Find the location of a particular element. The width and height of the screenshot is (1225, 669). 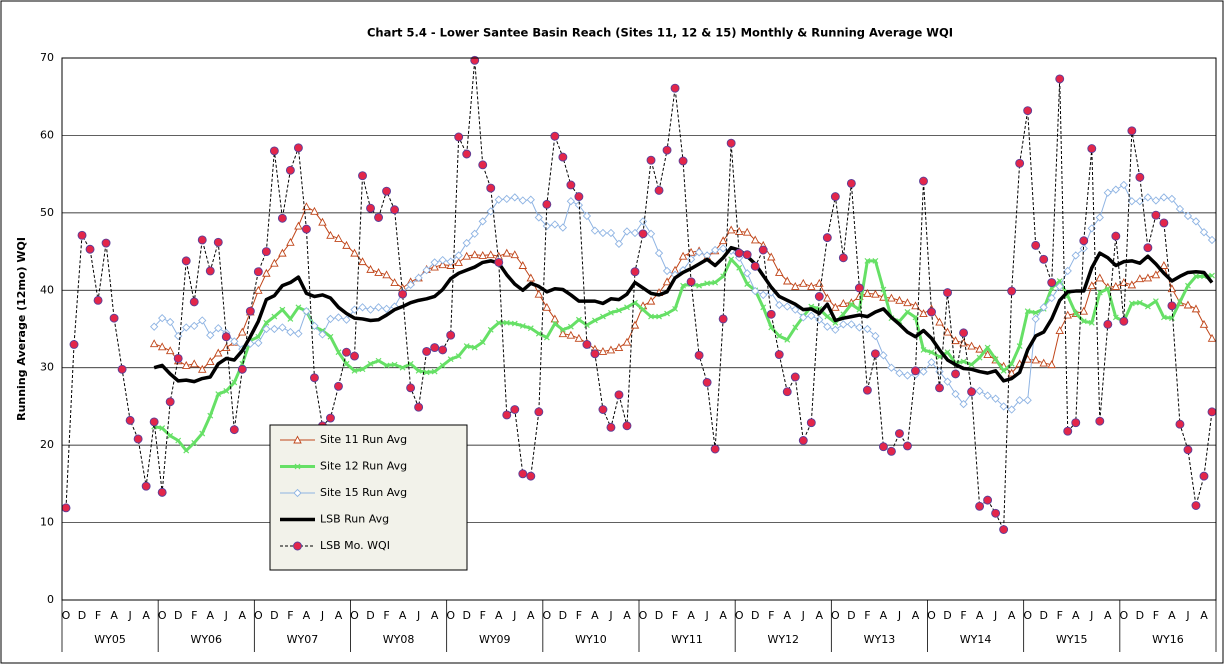

group-label: WY08 is located at coordinates (399, 639).